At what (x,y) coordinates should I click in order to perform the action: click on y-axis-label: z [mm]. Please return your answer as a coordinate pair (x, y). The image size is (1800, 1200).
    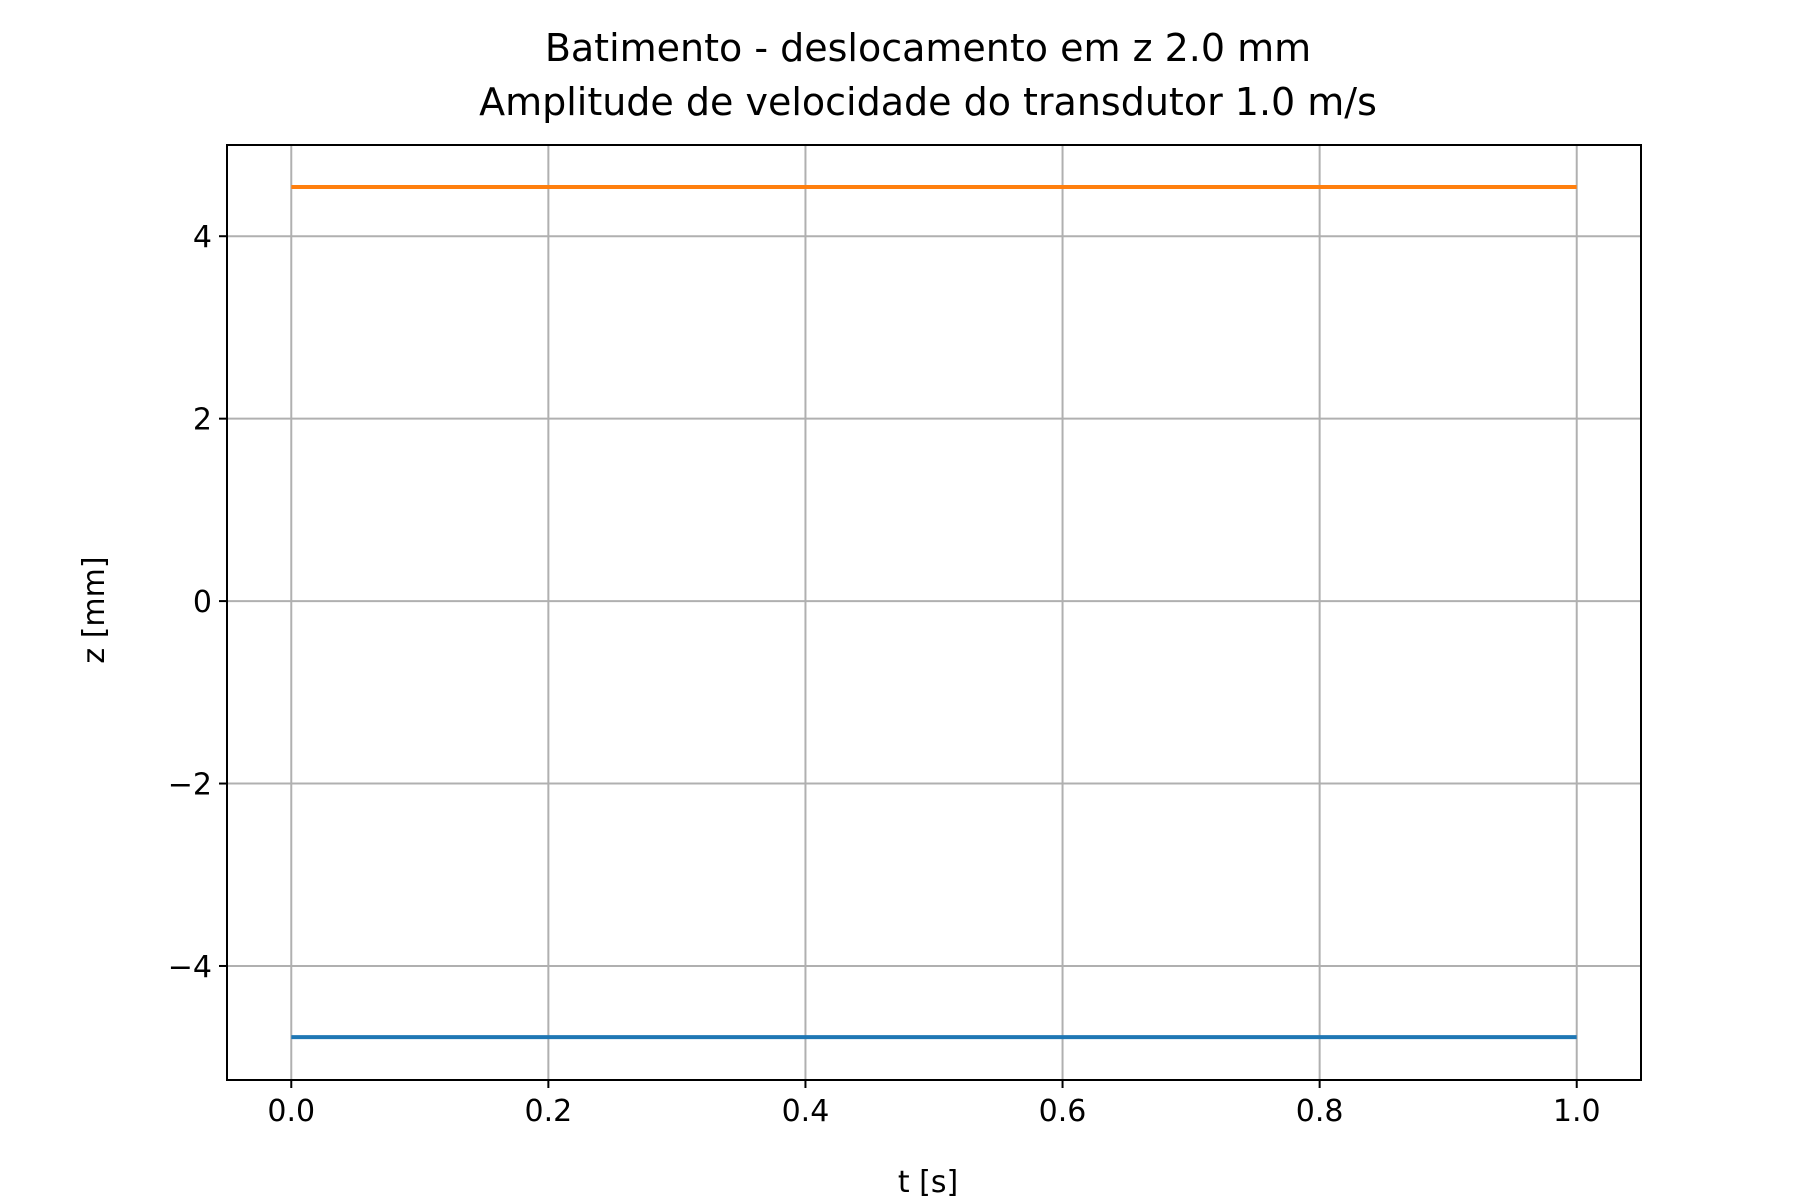
    Looking at the image, I should click on (94, 609).